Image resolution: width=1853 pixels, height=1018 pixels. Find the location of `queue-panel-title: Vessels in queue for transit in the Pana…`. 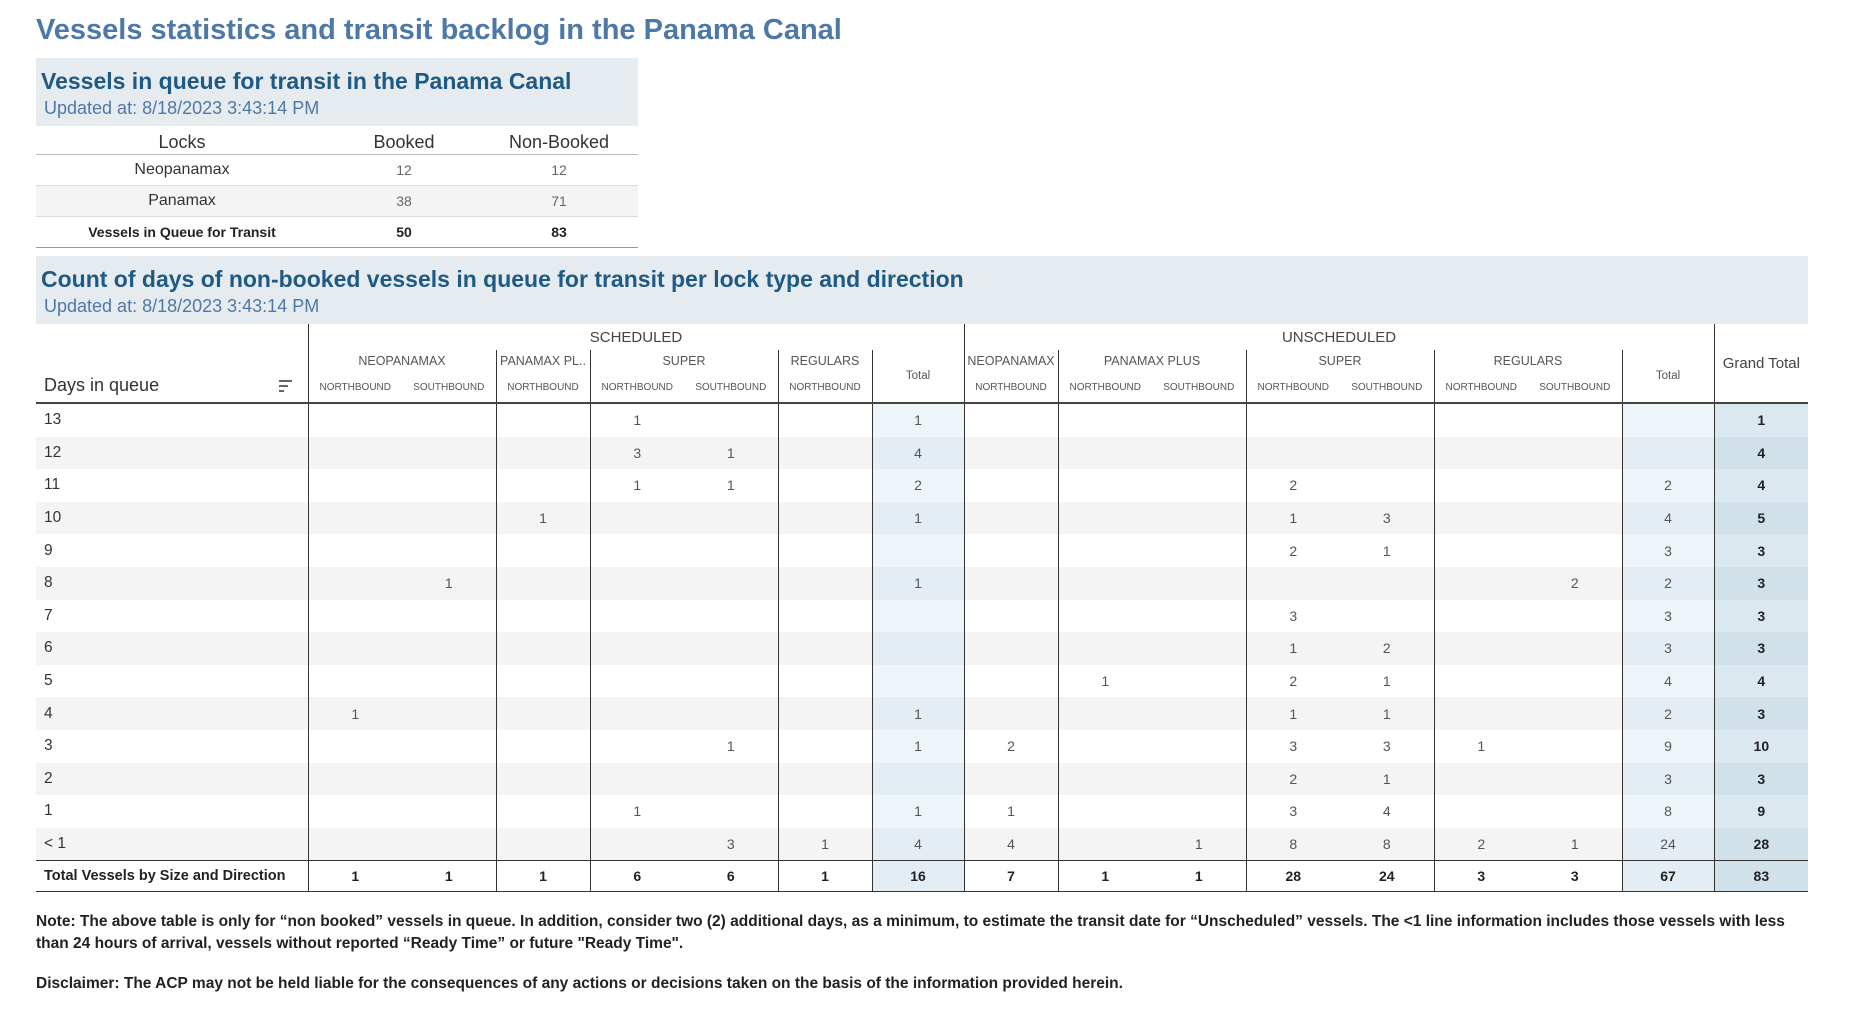

queue-panel-title: Vessels in queue for transit in the Pana… is located at coordinates (306, 81).